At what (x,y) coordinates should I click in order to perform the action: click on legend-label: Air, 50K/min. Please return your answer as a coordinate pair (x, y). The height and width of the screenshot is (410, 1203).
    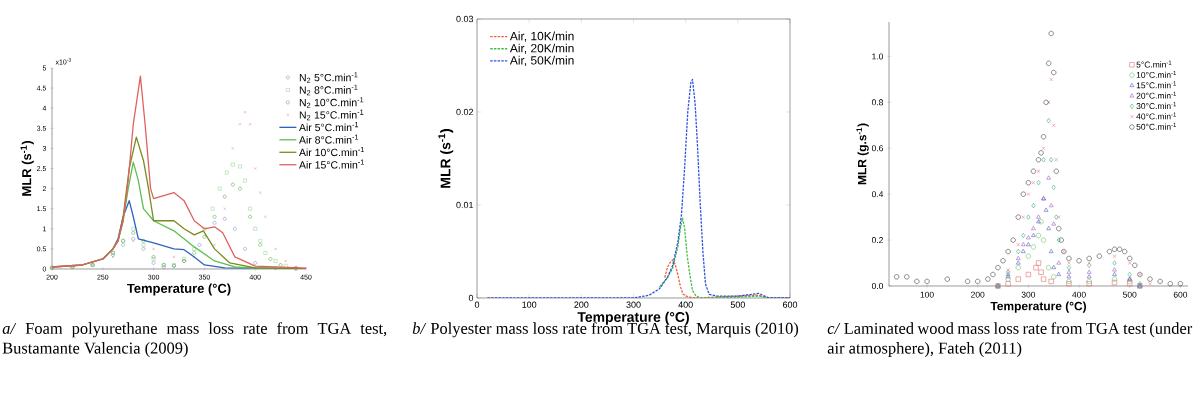
    Looking at the image, I should click on (541, 61).